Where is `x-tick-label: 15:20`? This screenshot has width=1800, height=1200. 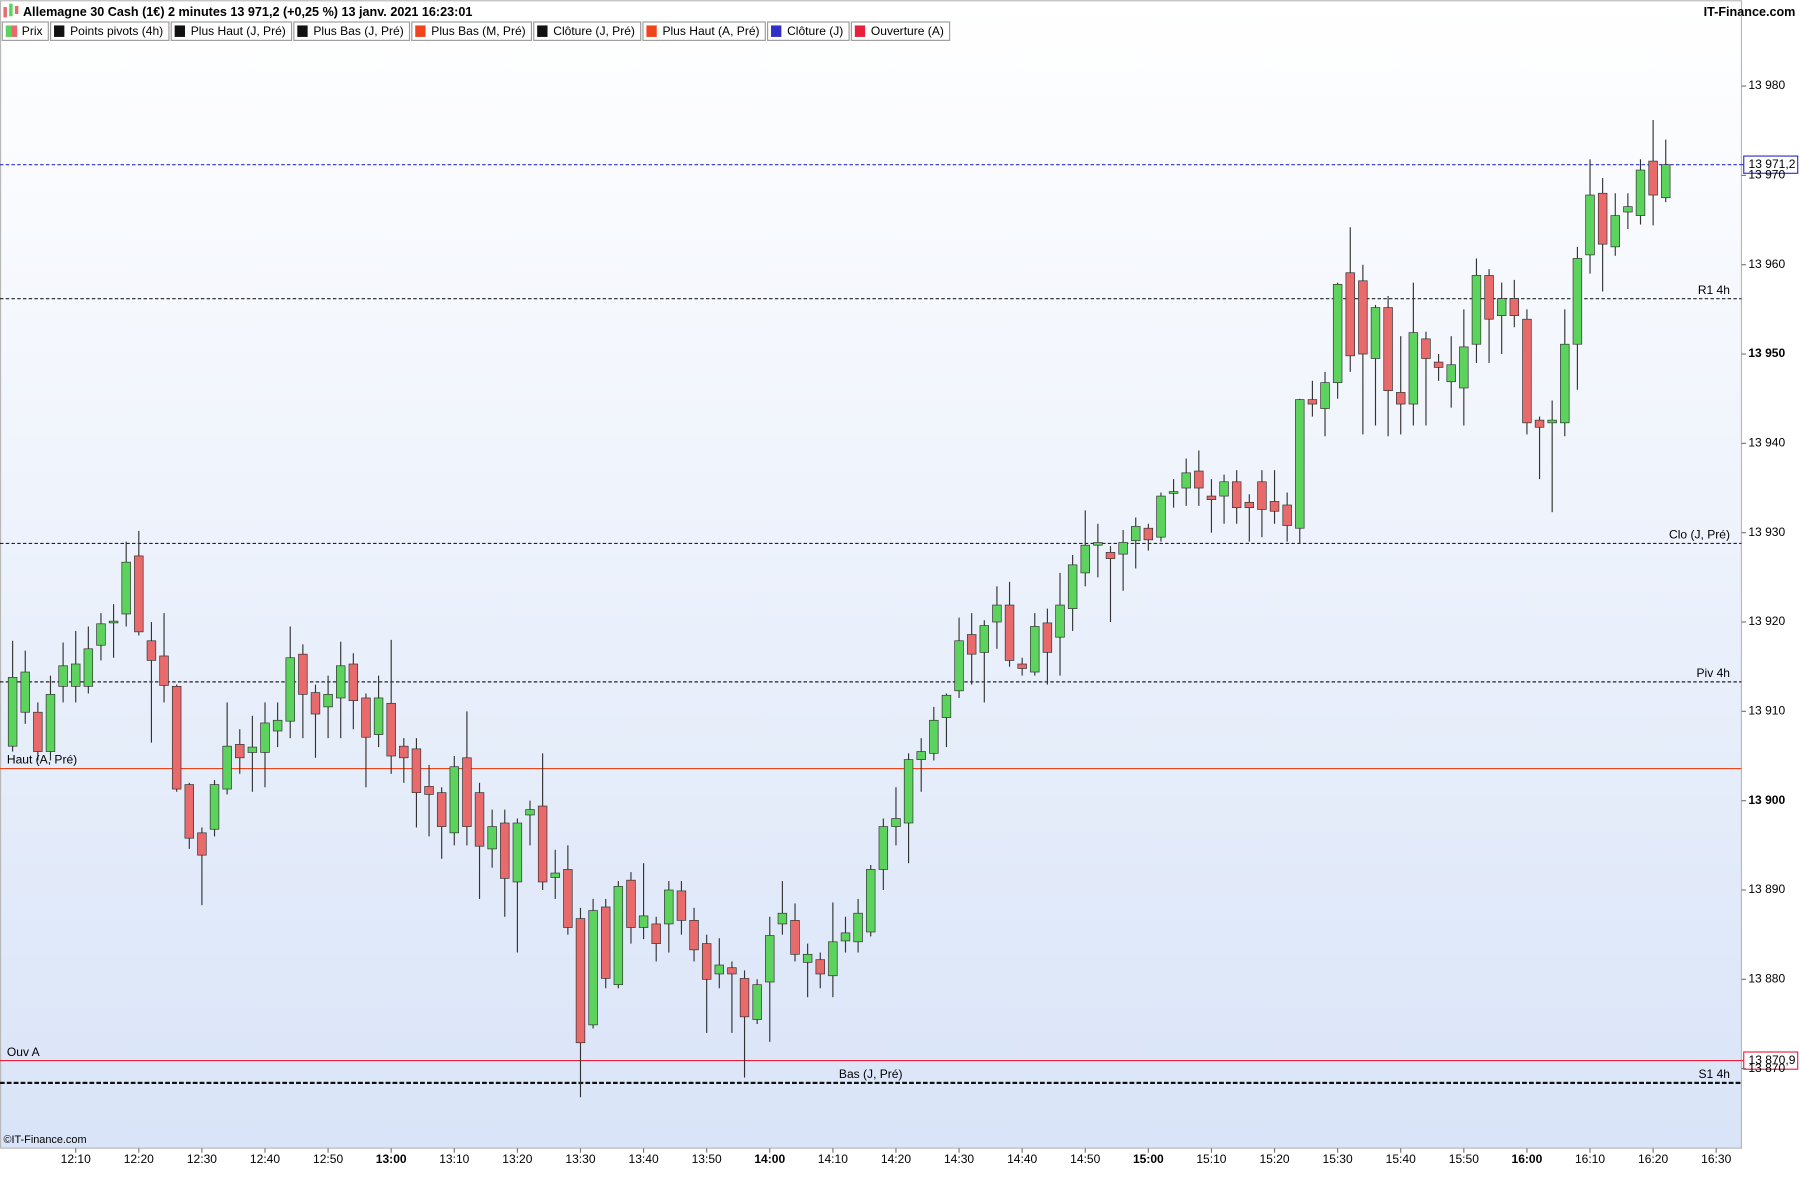
x-tick-label: 15:20 is located at coordinates (1274, 1159).